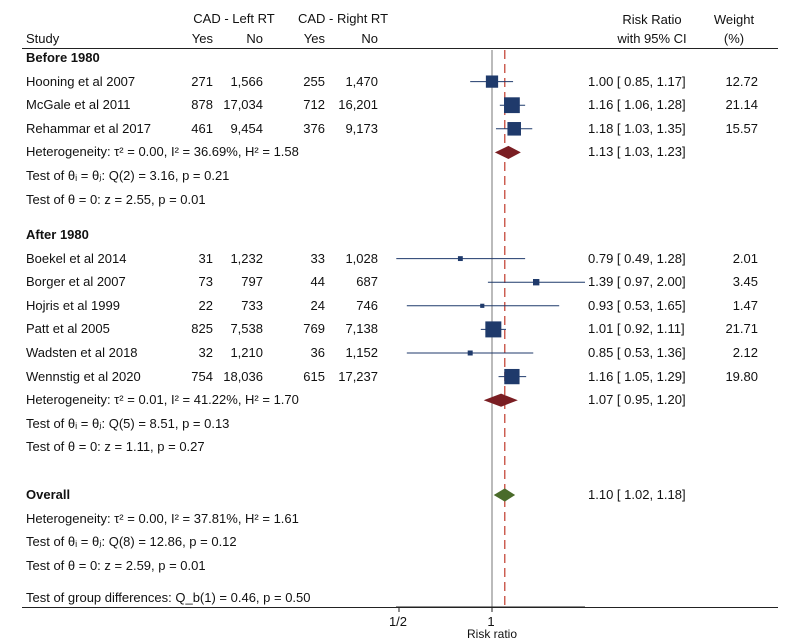 The height and width of the screenshot is (643, 800). What do you see at coordinates (361, 81) in the screenshot?
I see `group2-no: 1,470` at bounding box center [361, 81].